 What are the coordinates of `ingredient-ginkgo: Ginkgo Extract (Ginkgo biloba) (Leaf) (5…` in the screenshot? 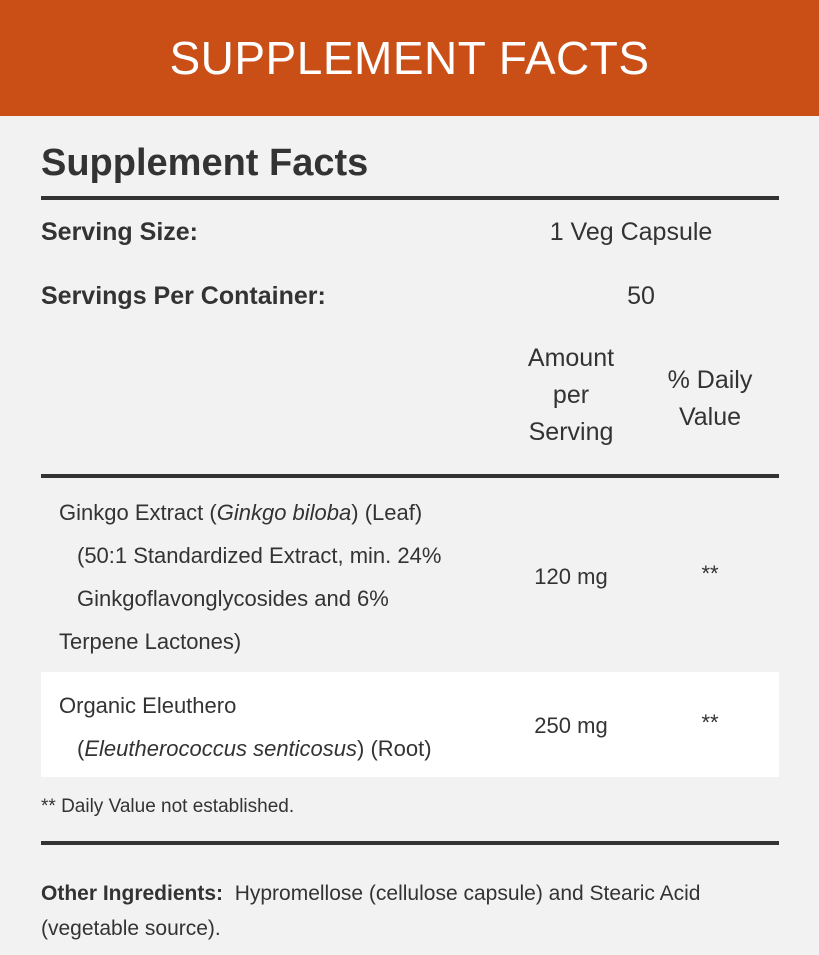 It's located at (284, 577).